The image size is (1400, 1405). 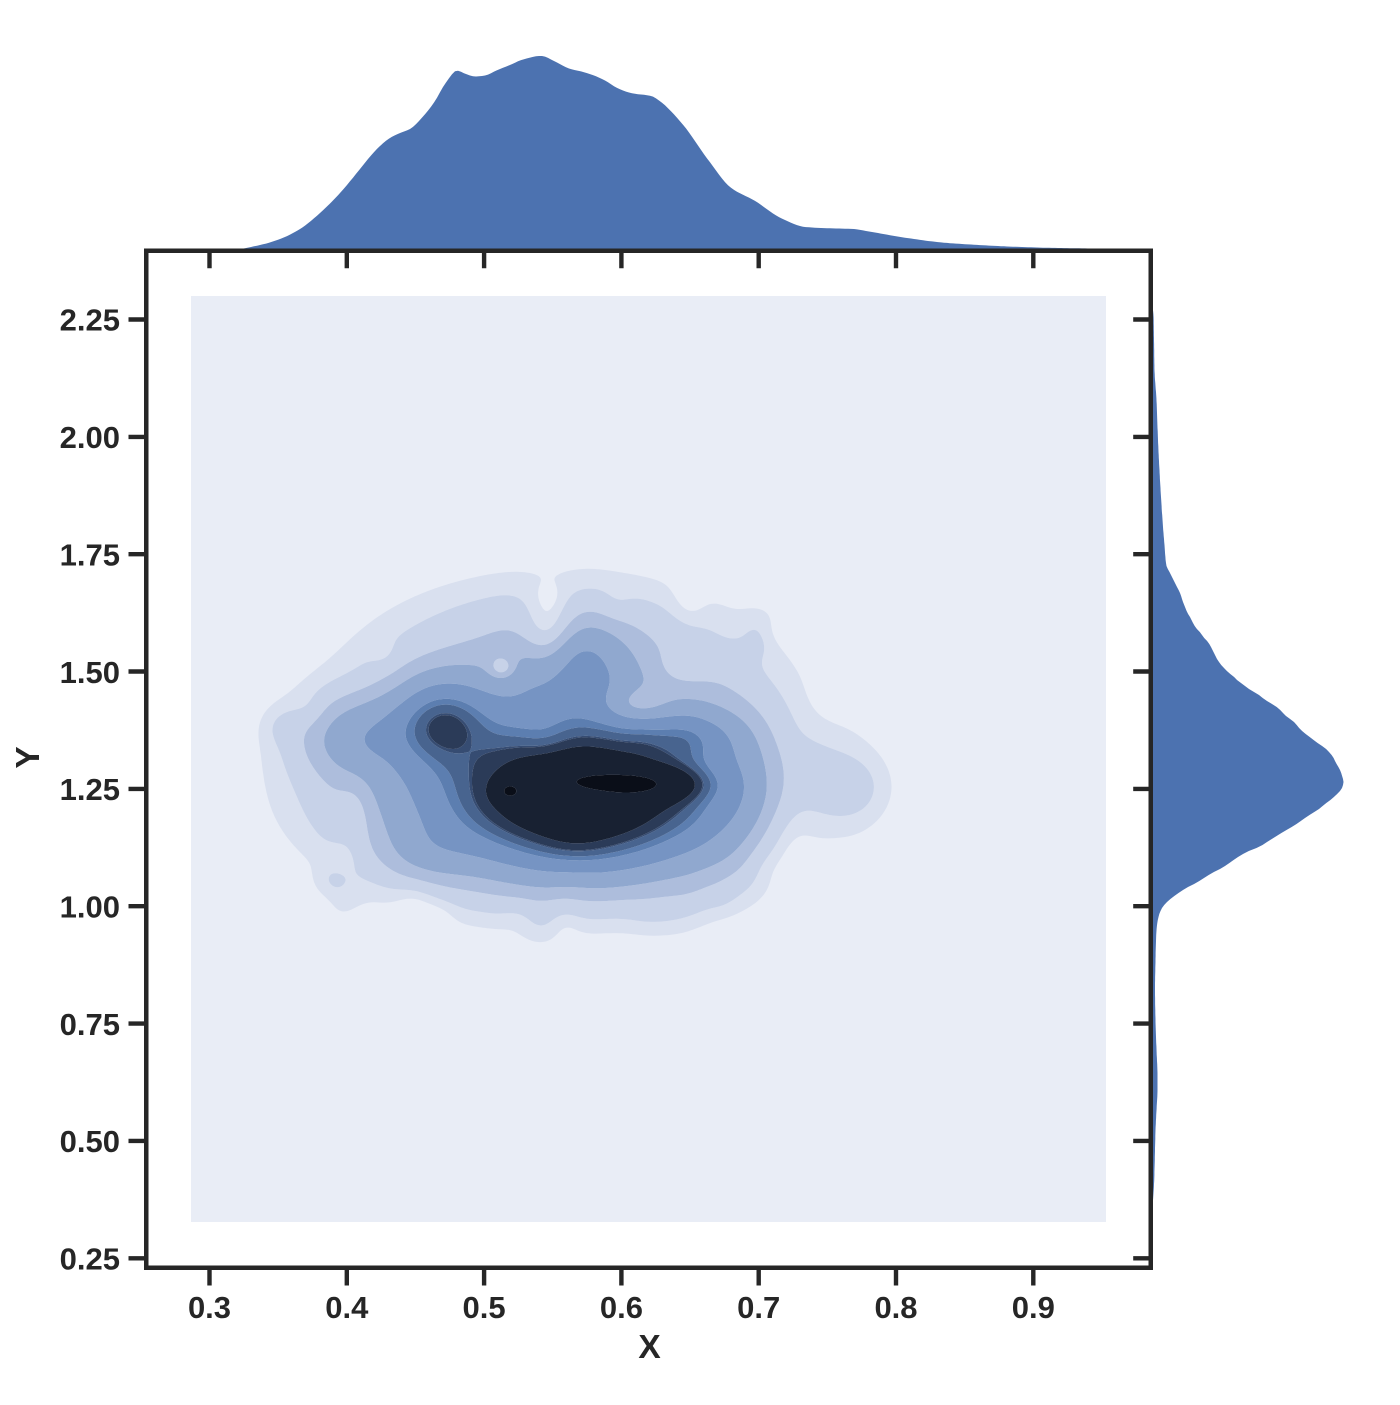 What do you see at coordinates (1033, 1307) in the screenshot?
I see `svg-text: 0.9` at bounding box center [1033, 1307].